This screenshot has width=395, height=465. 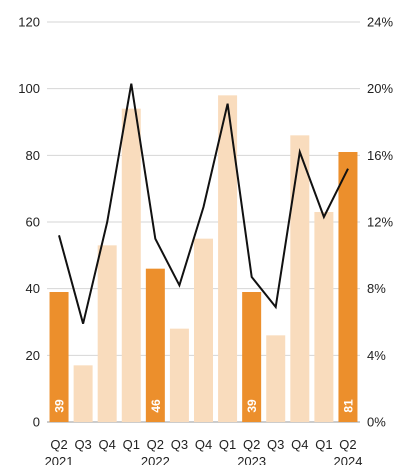 I want to click on y-tick-label-right: 16%, so click(x=380, y=155).